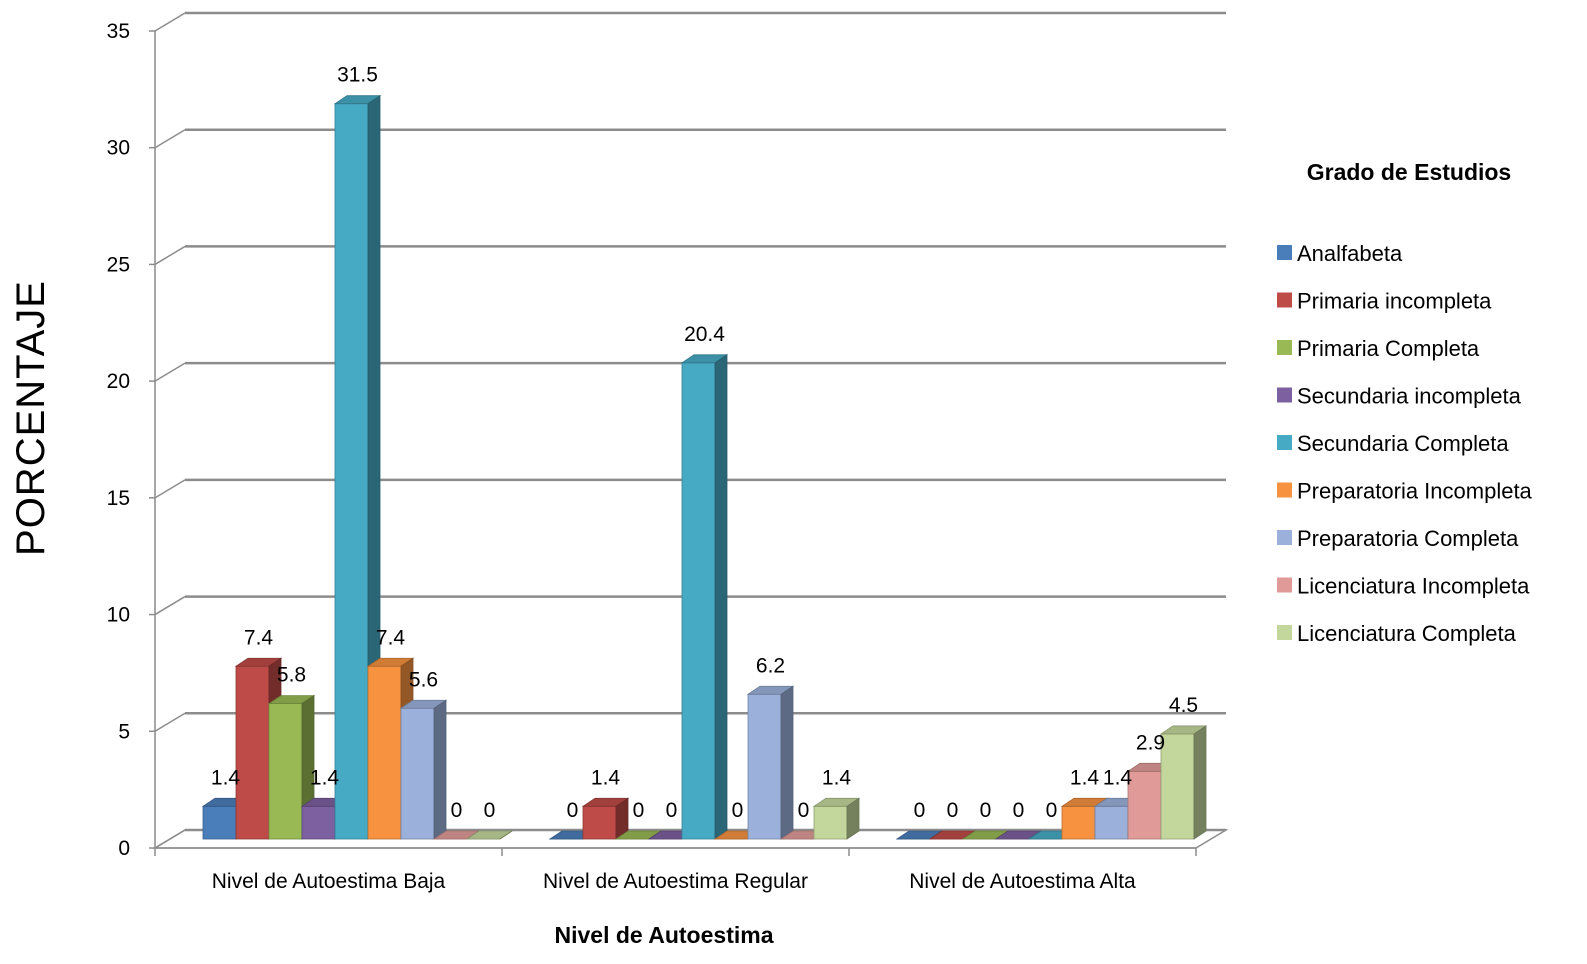  I want to click on legend-item: Preparatoria Completa, so click(1398, 538).